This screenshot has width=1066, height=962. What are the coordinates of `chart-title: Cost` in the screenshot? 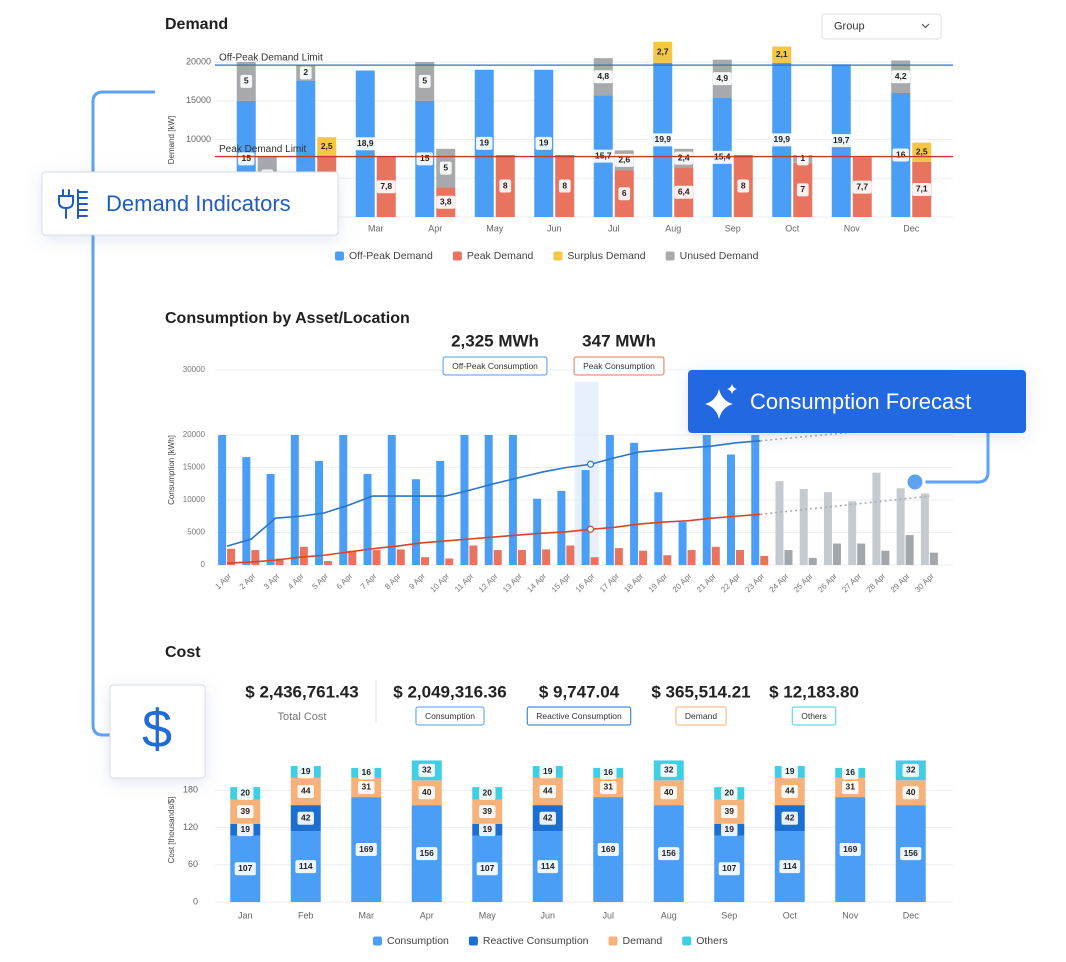 It's located at (183, 652).